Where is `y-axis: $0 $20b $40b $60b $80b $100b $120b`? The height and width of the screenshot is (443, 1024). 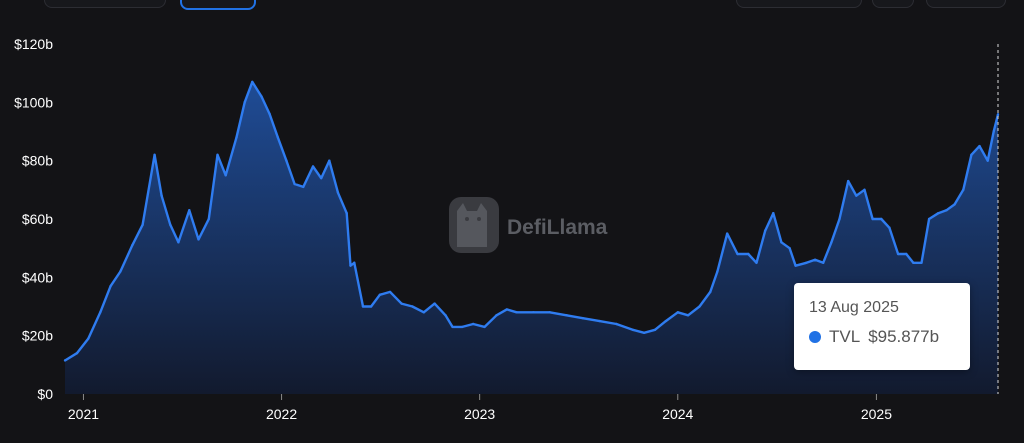
y-axis: $0 $20b $40b $60b $80b $100b $120b is located at coordinates (33, 219).